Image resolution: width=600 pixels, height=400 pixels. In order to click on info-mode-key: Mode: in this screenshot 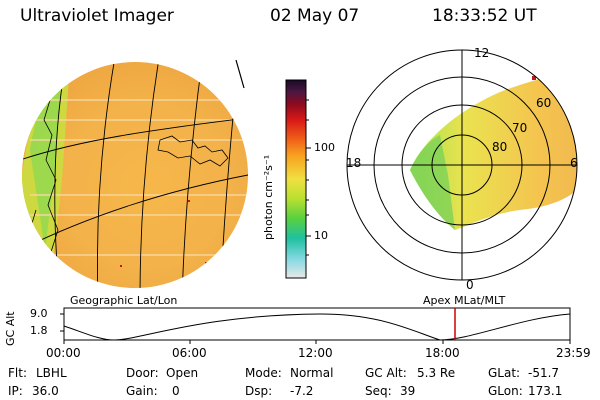, I will do `click(263, 373)`.